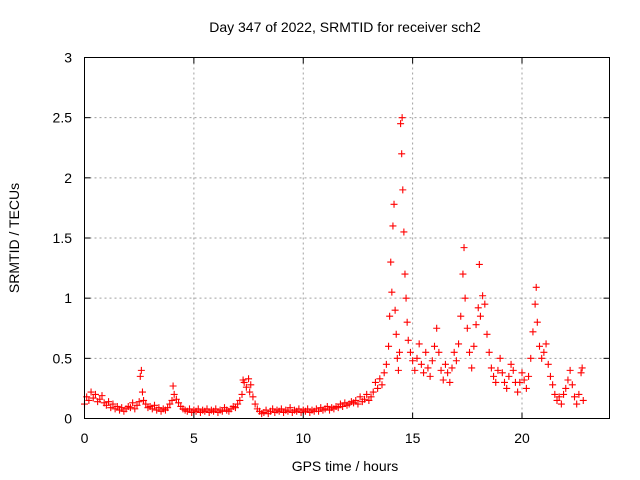  What do you see at coordinates (303, 438) in the screenshot?
I see `x-tick-label: 10` at bounding box center [303, 438].